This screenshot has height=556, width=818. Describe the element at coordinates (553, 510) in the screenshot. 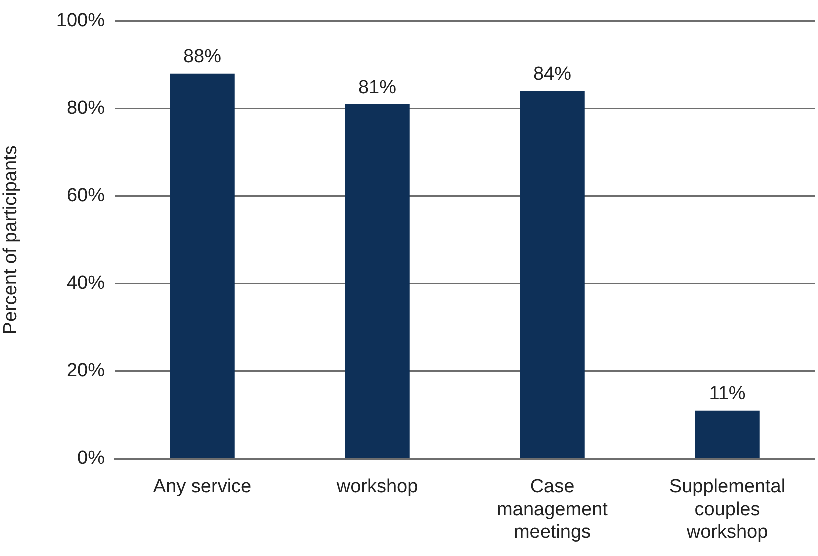

I see `x-tick-label: Case management meetings` at that location.